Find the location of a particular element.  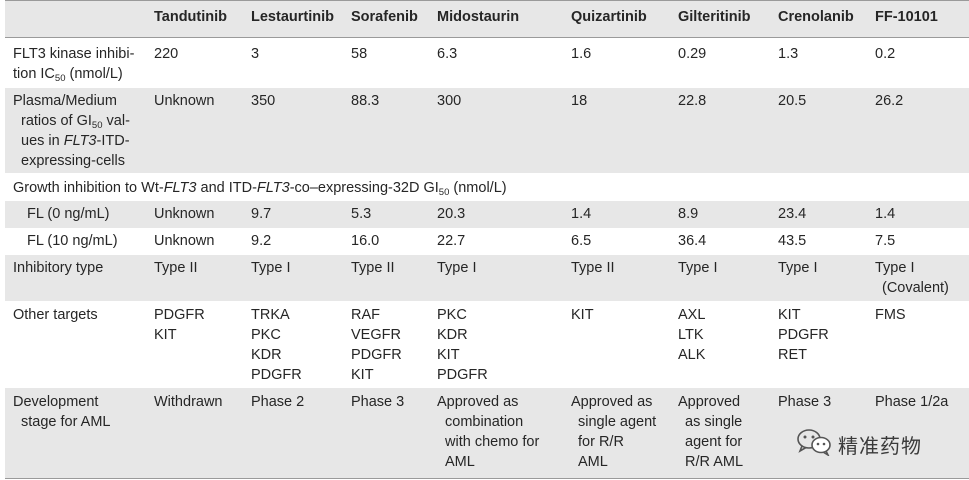

targets-cell: FMS is located at coordinates (890, 315).